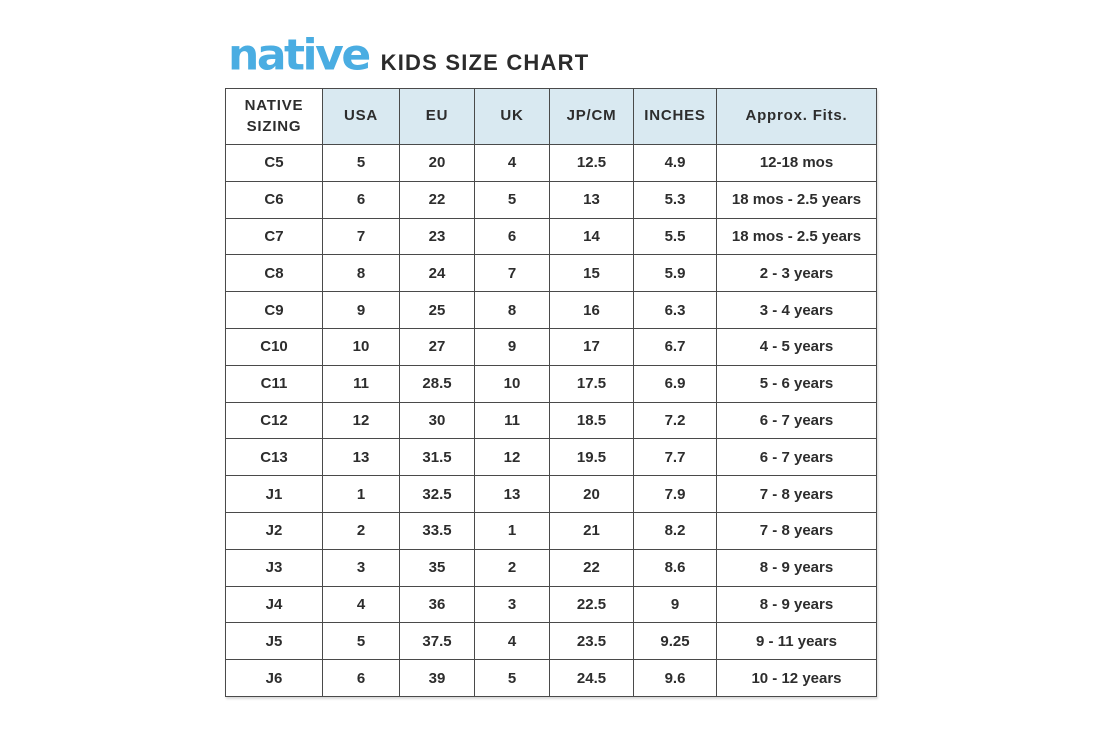 The image size is (1100, 737). I want to click on table-cell: 7.7, so click(675, 457).